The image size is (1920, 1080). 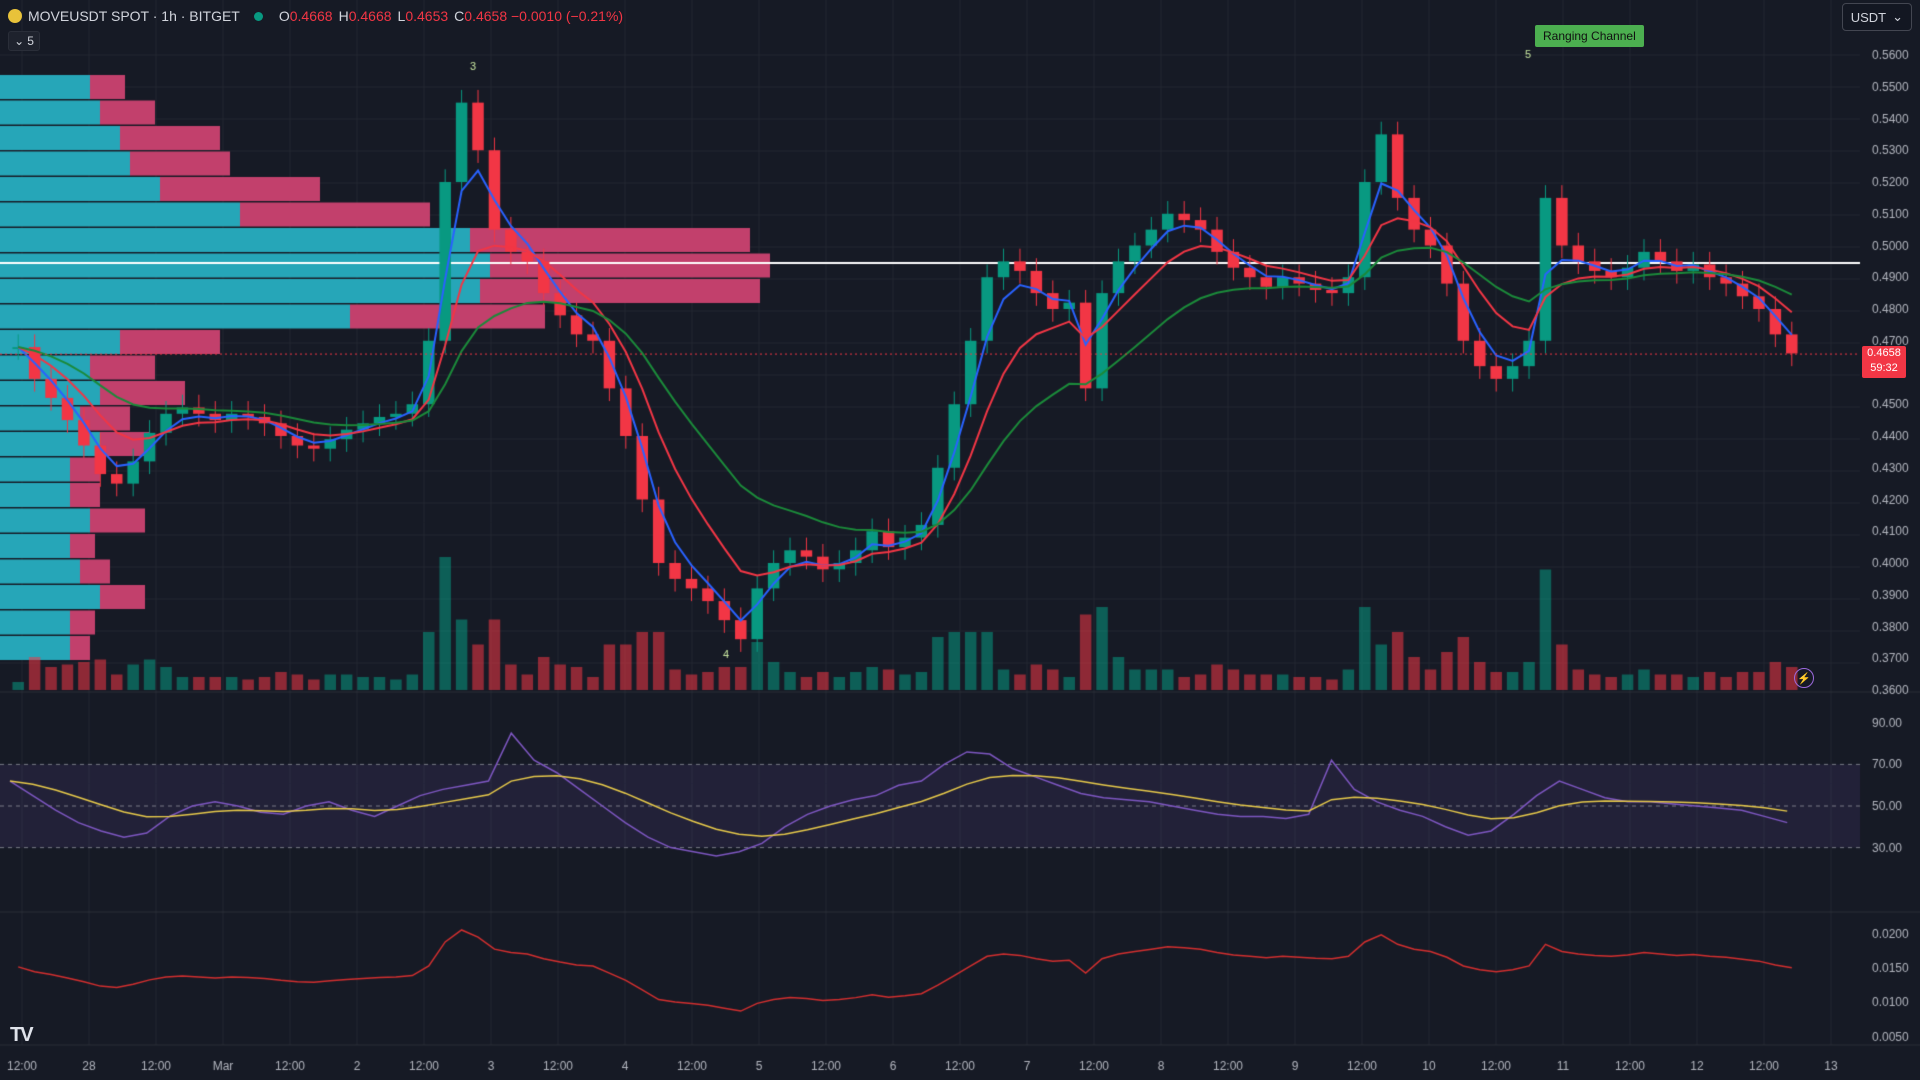 What do you see at coordinates (1804, 678) in the screenshot?
I see `lightning-icon: ⚡` at bounding box center [1804, 678].